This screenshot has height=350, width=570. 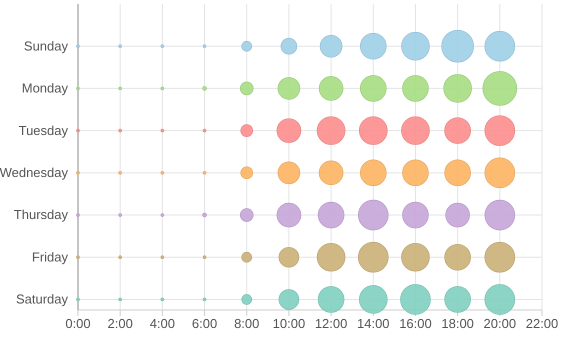 I want to click on y-tick-label: Saturday, so click(x=42, y=299).